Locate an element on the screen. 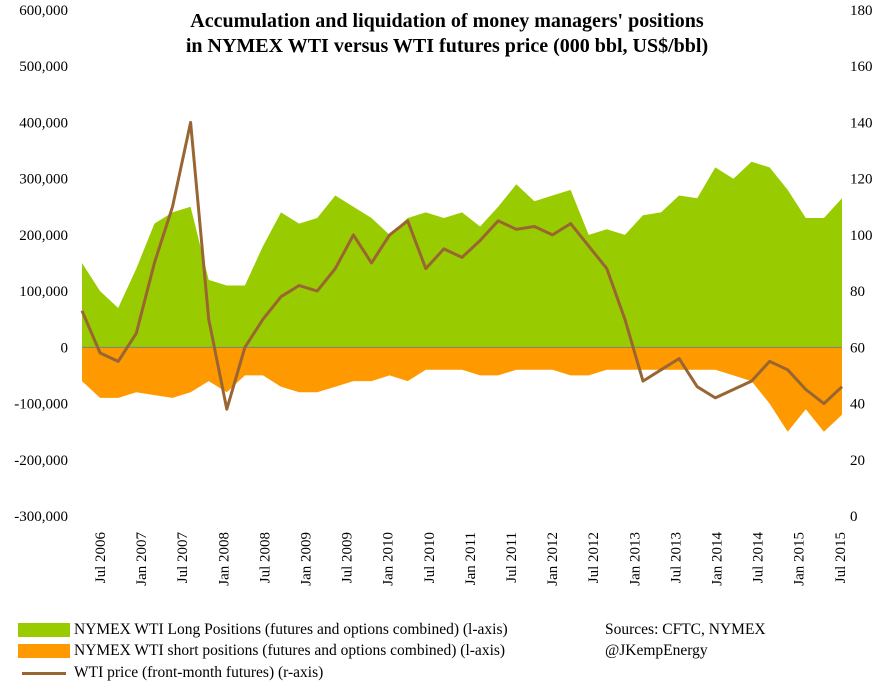 This screenshot has height=686, width=886. right-tick-label: 180 is located at coordinates (861, 11).